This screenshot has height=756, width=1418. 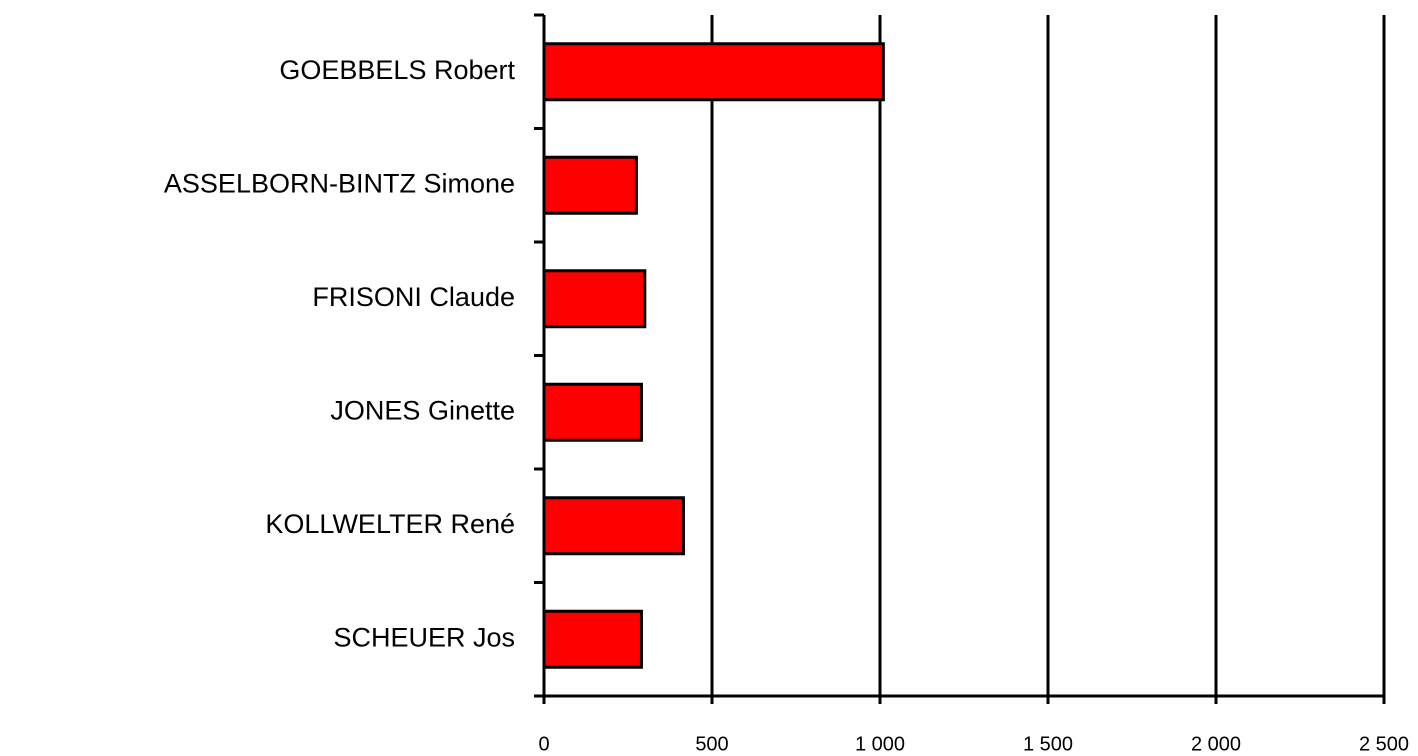 I want to click on y-tick-label: KOLLWELTER René, so click(x=390, y=524).